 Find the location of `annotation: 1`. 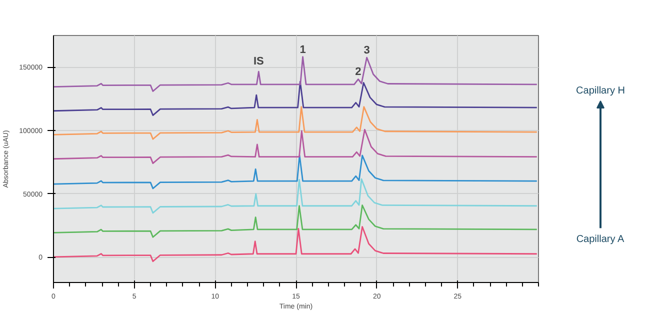

annotation: 1 is located at coordinates (303, 50).